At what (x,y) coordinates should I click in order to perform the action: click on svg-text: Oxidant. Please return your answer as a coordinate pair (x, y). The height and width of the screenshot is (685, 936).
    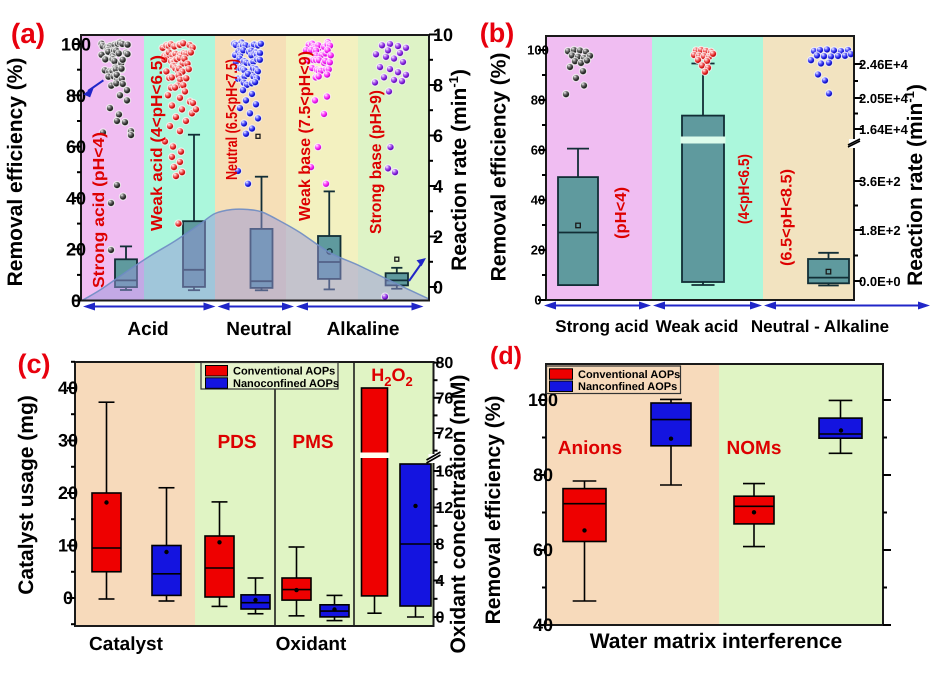
    Looking at the image, I should click on (311, 644).